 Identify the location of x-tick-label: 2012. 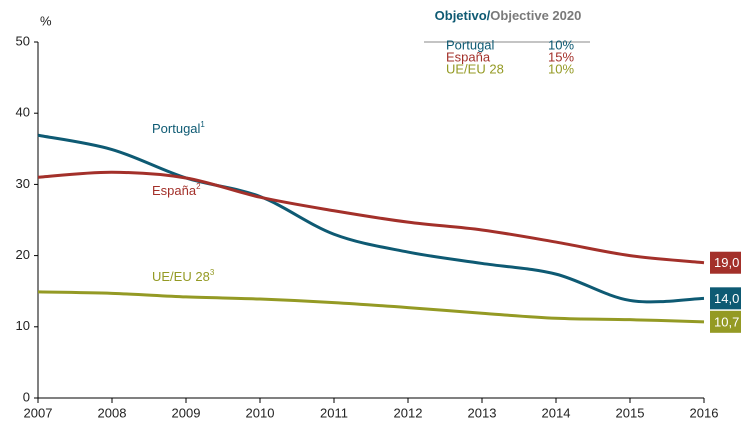
(408, 412).